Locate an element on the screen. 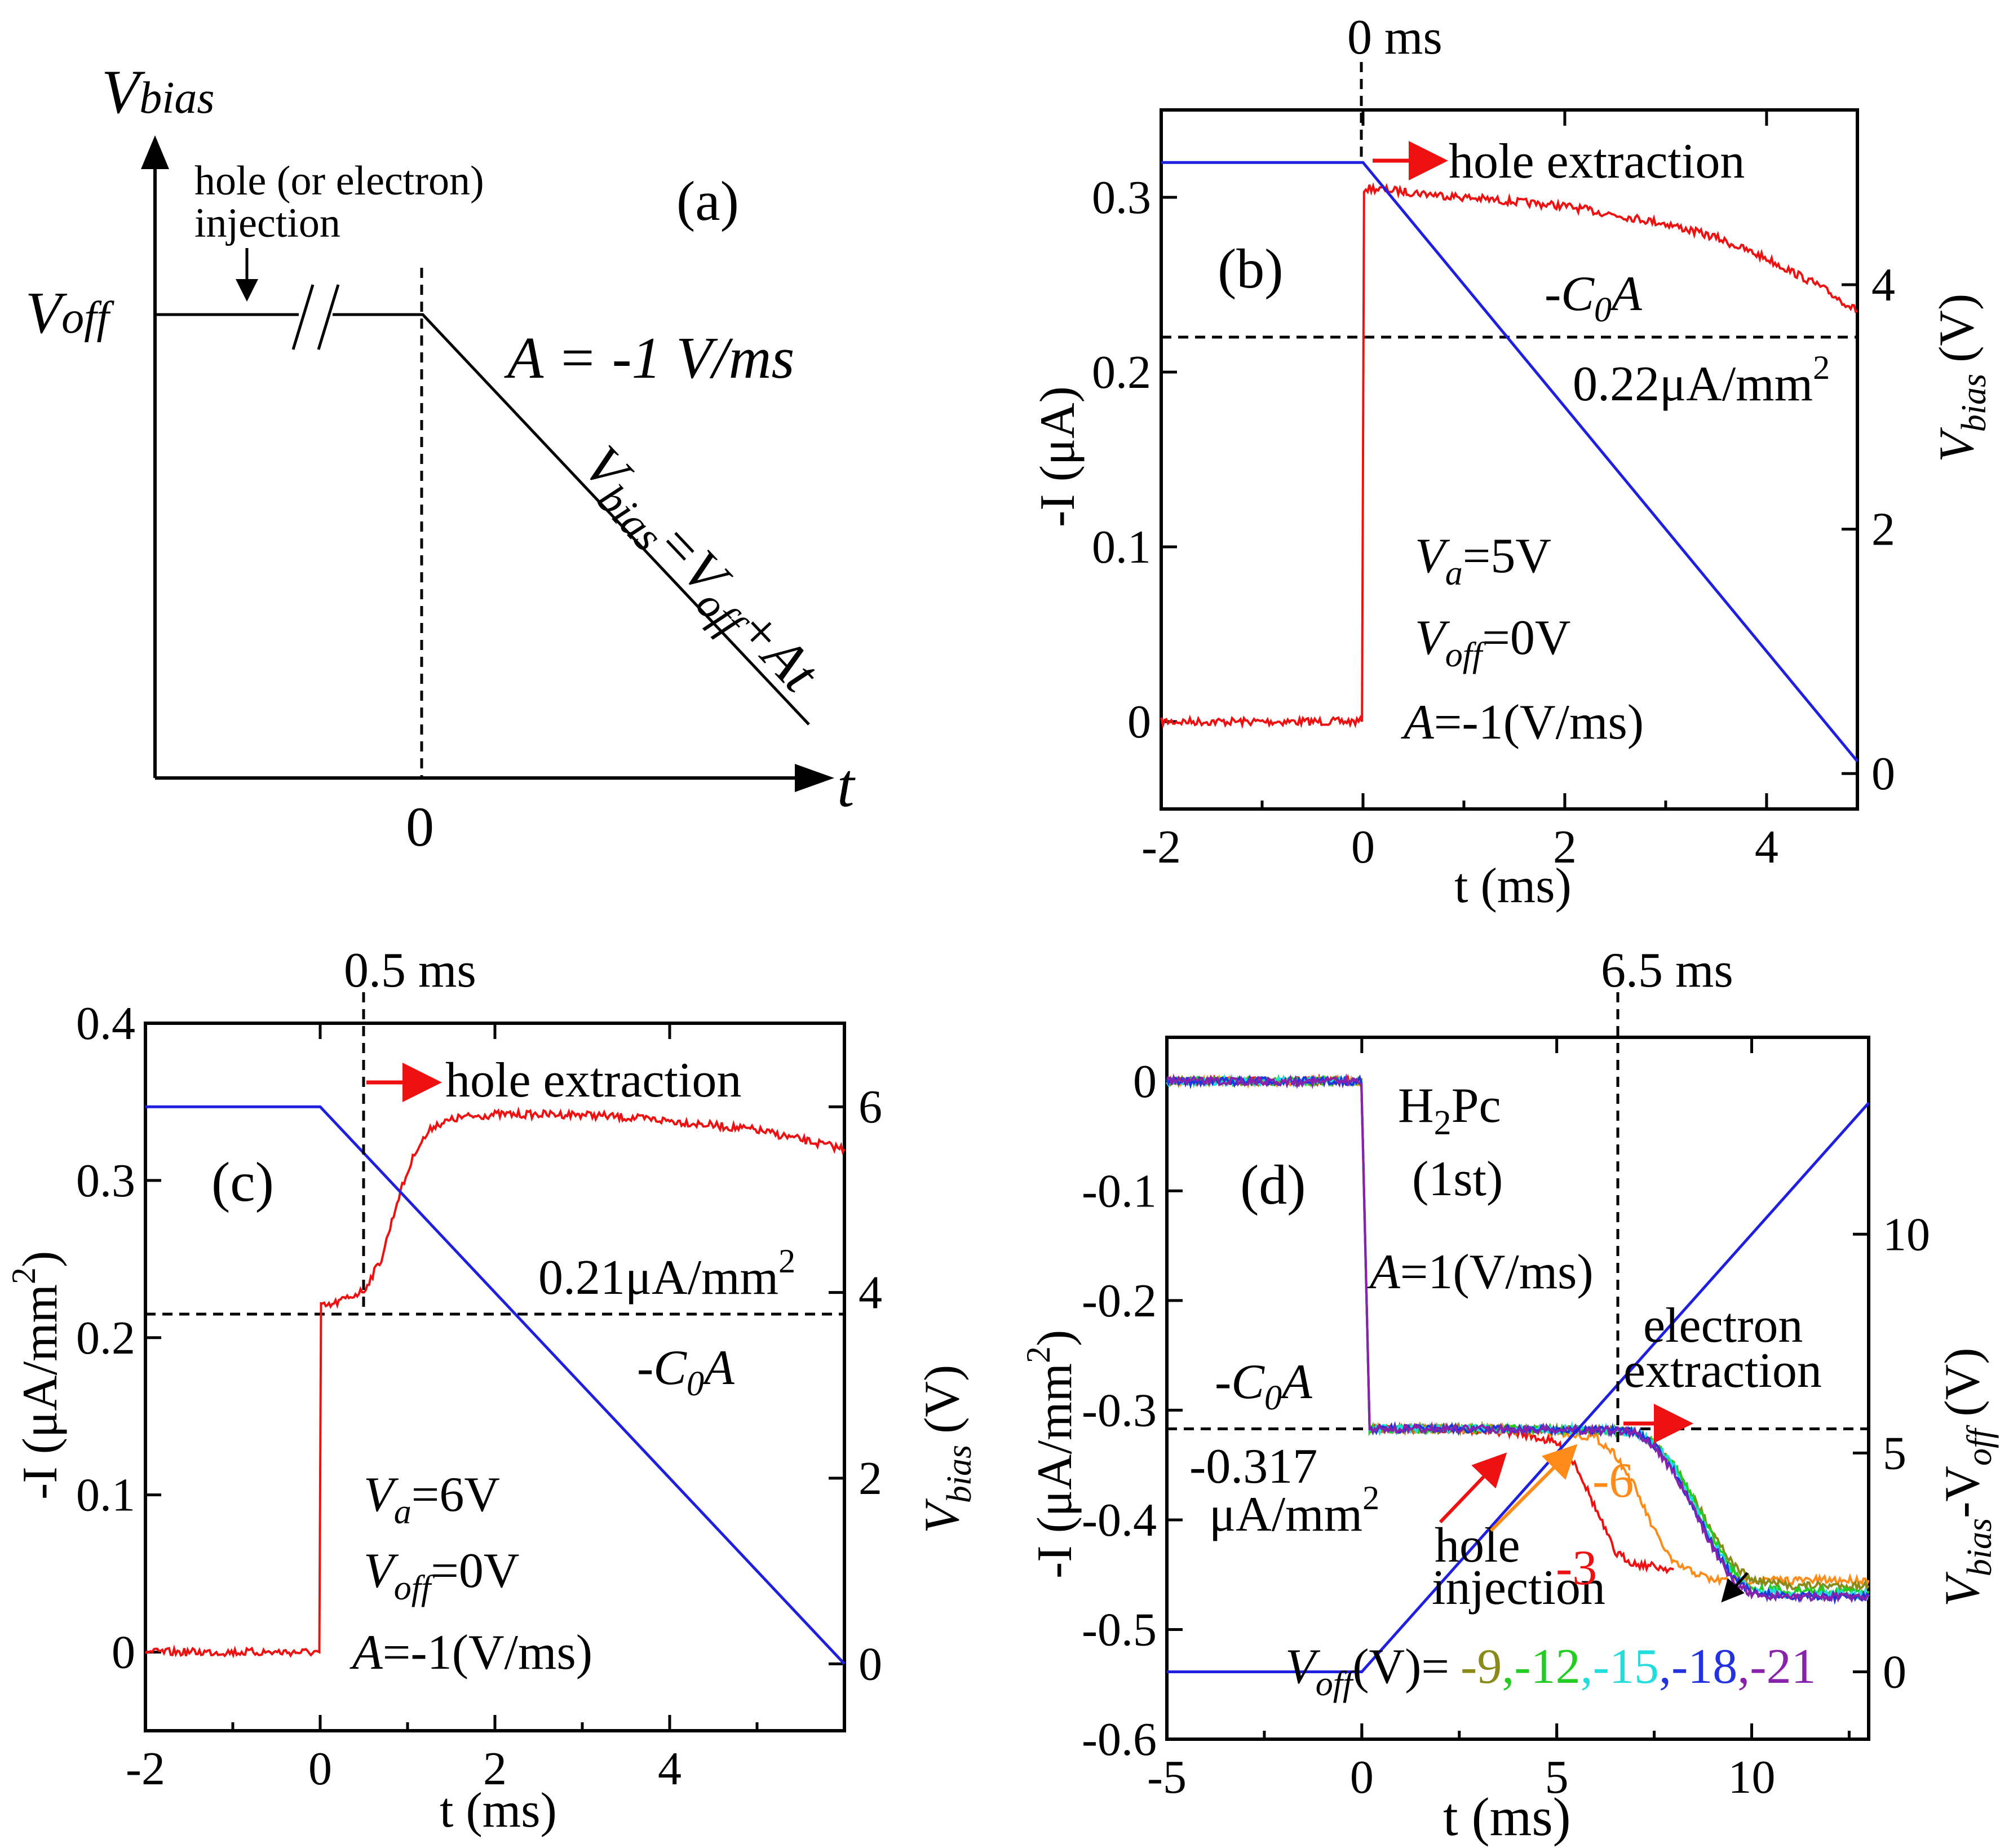  panel-b-top-marker: 0 ms is located at coordinates (1395, 37).